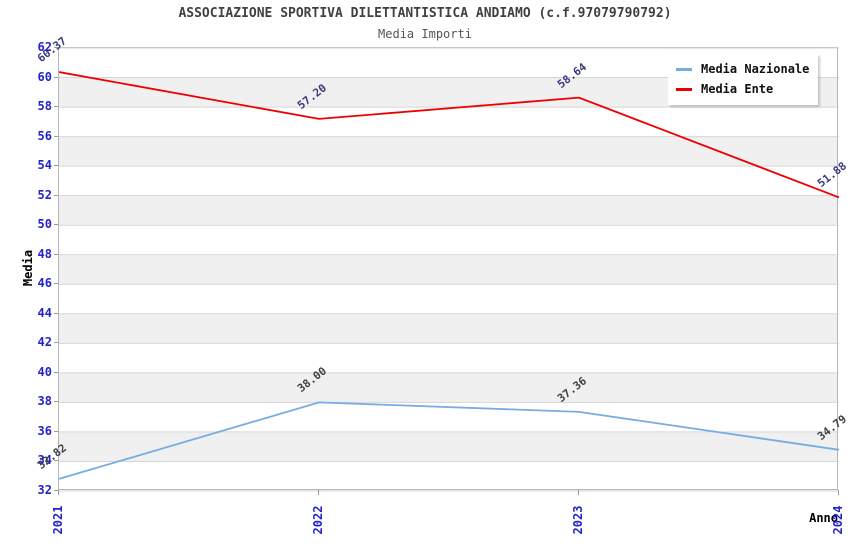 This screenshot has height=550, width=850. Describe the element at coordinates (755, 69) in the screenshot. I see `legend-label-nazionale: Media Nazionale` at that location.